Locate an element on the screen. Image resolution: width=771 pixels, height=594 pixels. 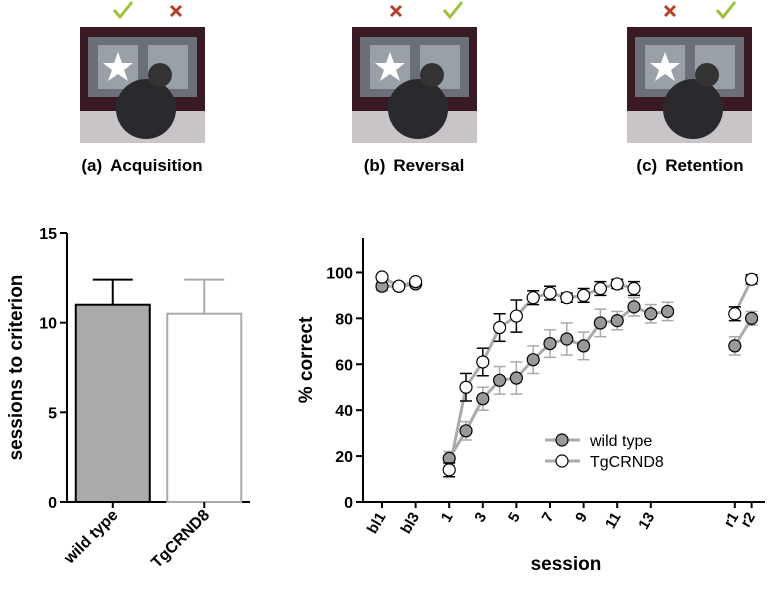
y-axis-label: % correct is located at coordinates (306, 359).